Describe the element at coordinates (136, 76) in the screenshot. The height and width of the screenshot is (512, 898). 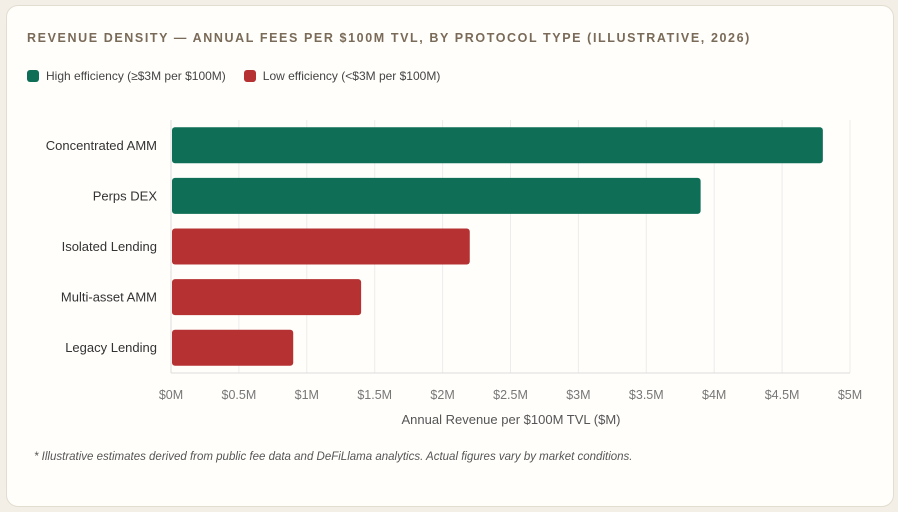
I see `legend-label-high: High efficiency (≥$3M per $100M)` at that location.